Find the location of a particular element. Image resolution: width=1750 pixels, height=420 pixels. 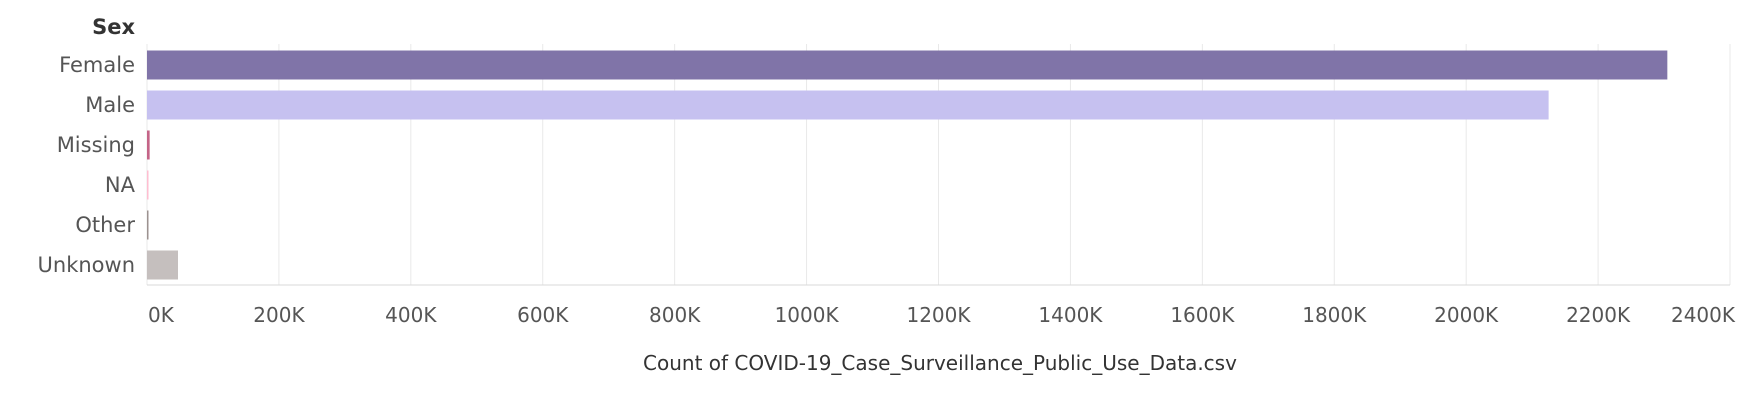

x-tick-label: 1000K is located at coordinates (807, 315).